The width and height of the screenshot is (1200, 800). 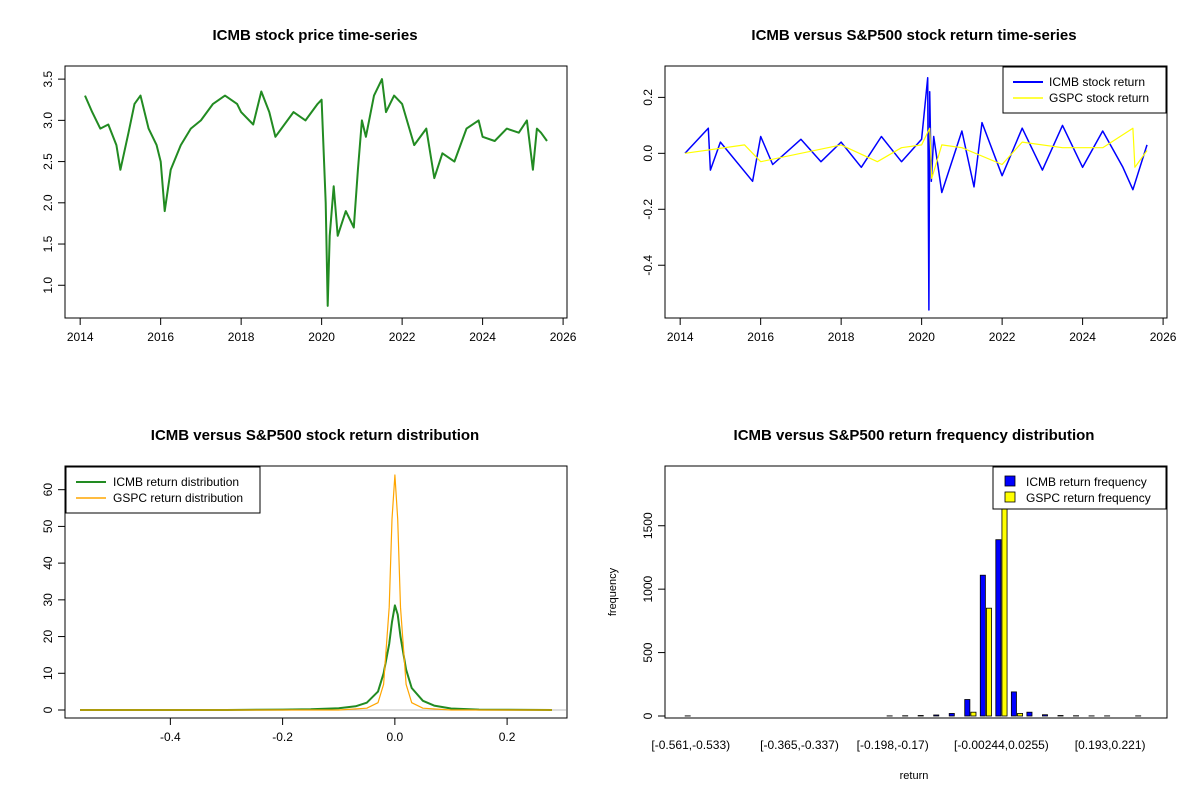 What do you see at coordinates (48, 600) in the screenshot?
I see `density-y-tick-label: 30` at bounding box center [48, 600].